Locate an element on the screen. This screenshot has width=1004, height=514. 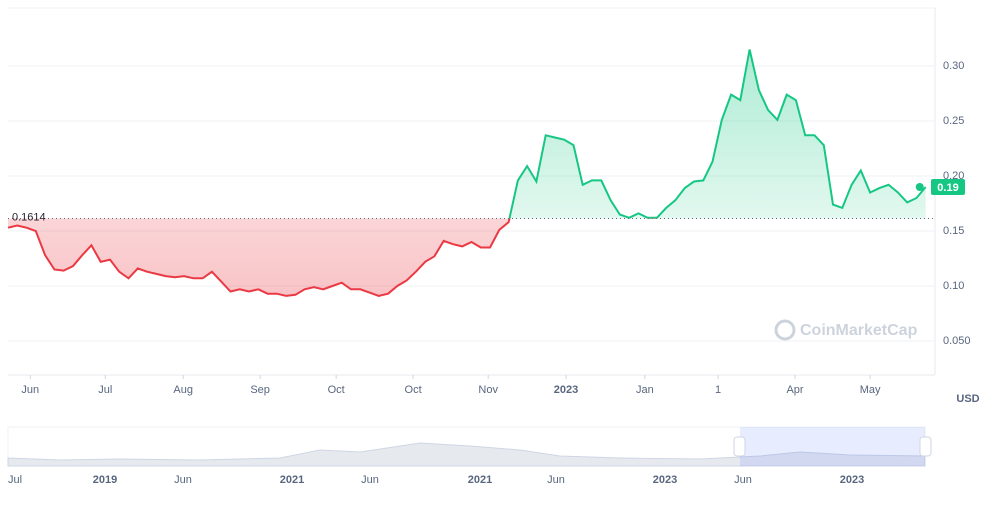
y-tick-label: 0.20 is located at coordinates (953, 176).